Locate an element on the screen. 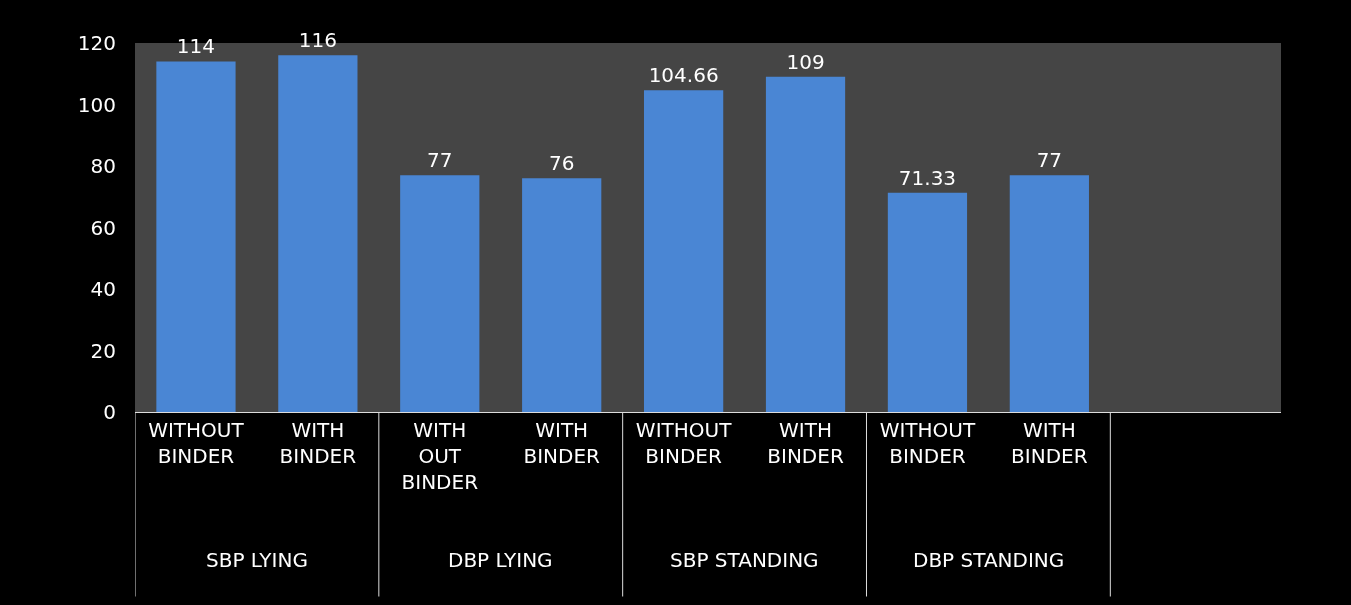 The width and height of the screenshot is (1351, 605). data-label: 114 is located at coordinates (196, 46).